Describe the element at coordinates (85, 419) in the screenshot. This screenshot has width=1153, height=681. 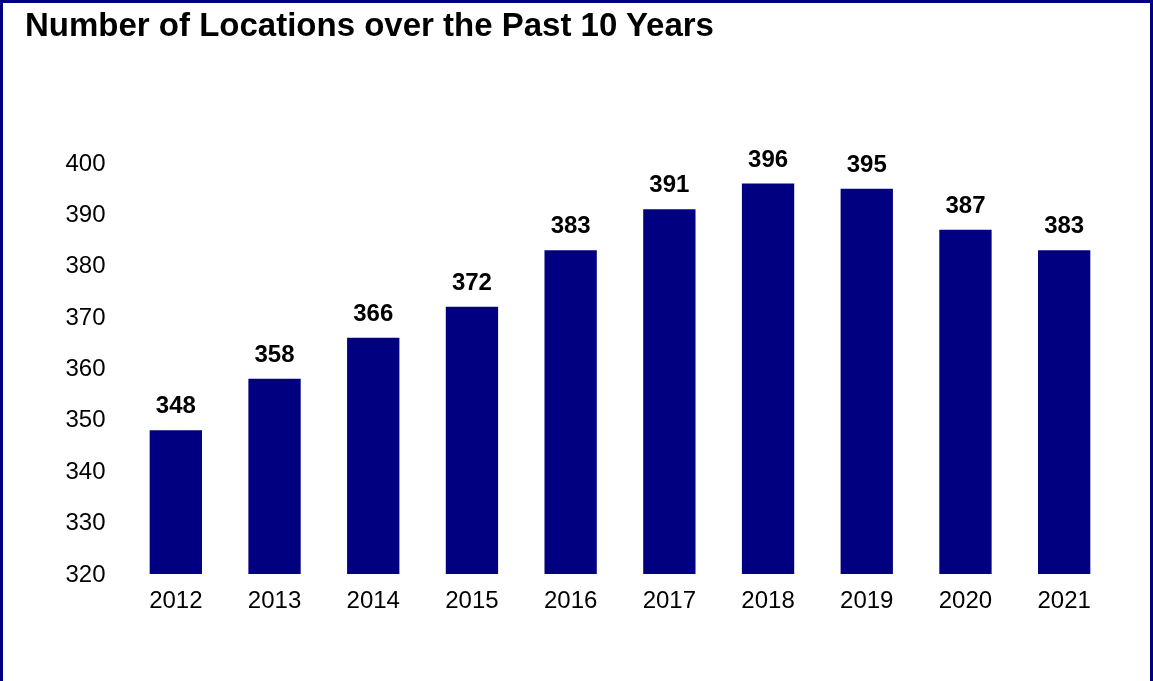
I see `y-tick-label: 350` at that location.